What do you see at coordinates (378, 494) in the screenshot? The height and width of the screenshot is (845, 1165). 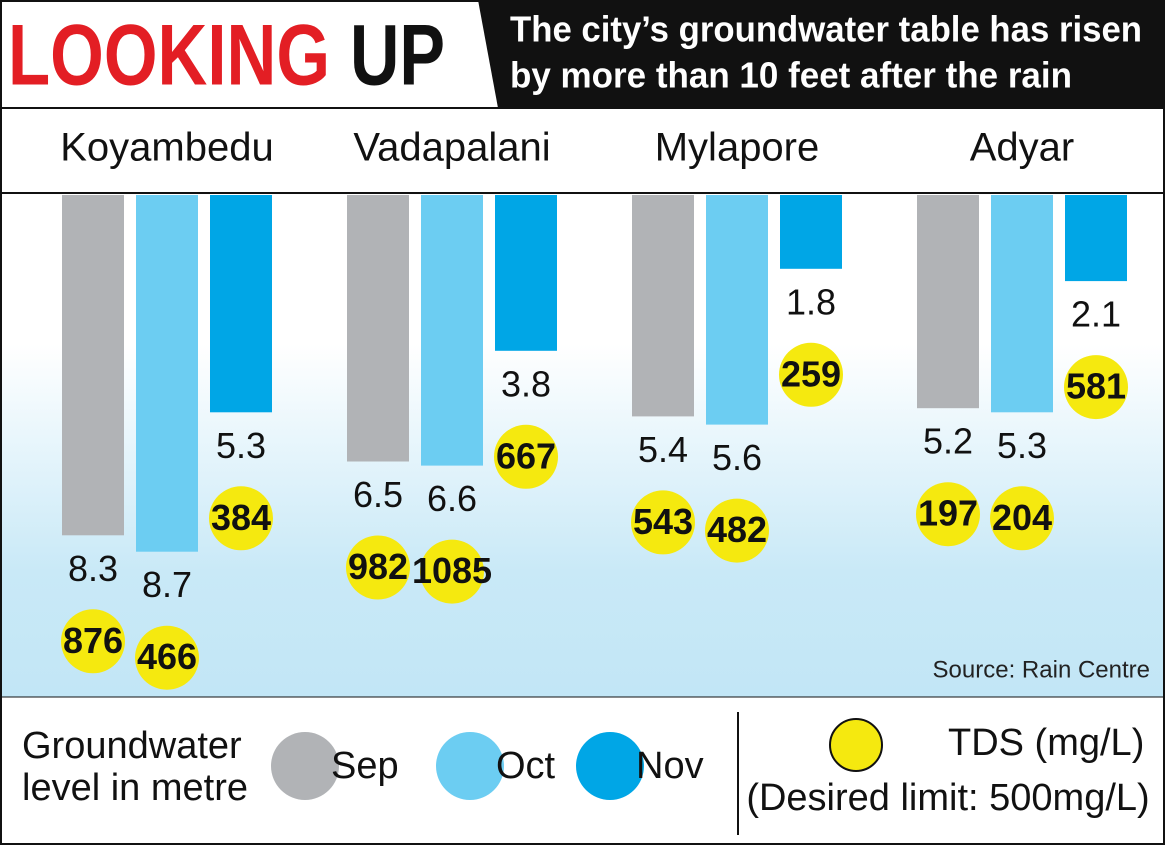 I see `value-label: 6.5` at bounding box center [378, 494].